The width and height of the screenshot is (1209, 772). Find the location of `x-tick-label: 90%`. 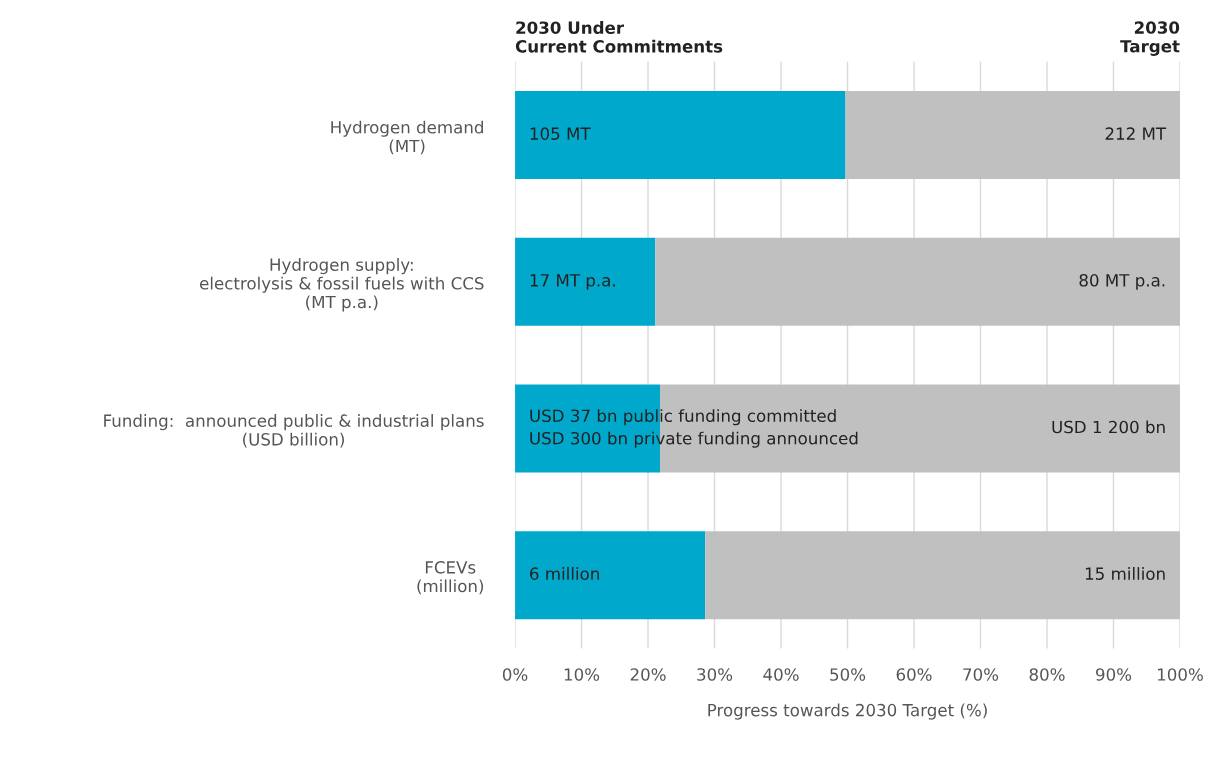

x-tick-label: 90% is located at coordinates (1114, 674).